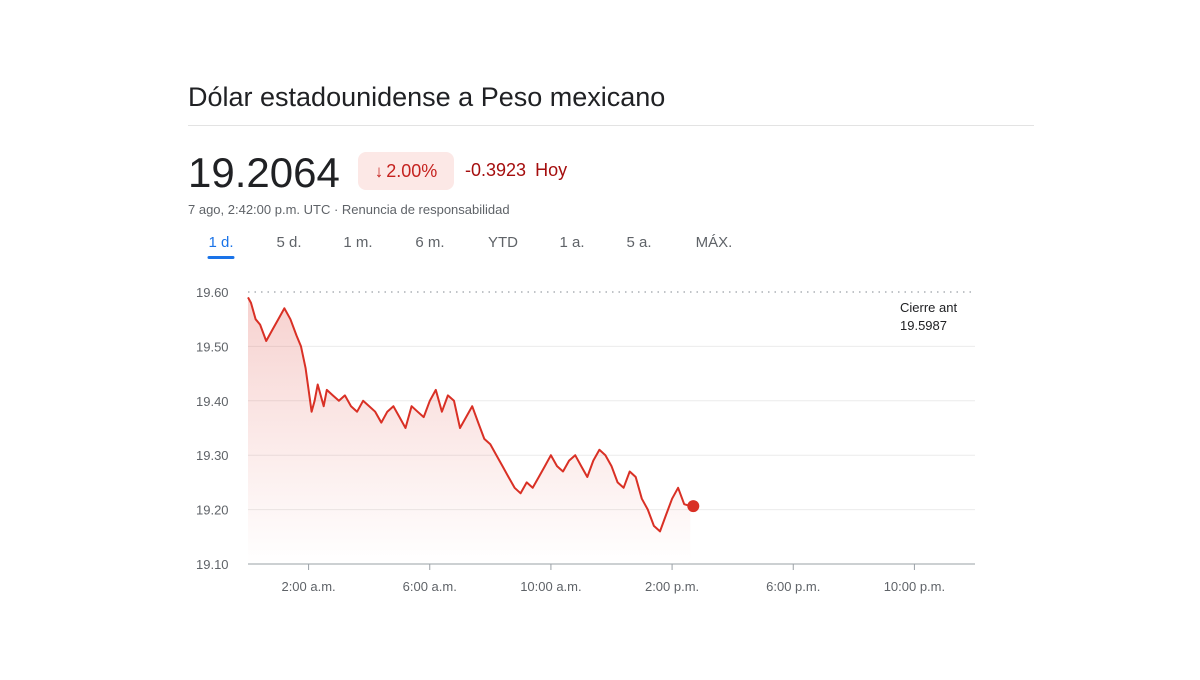  What do you see at coordinates (639, 242) in the screenshot?
I see `tab-5a: 5 a.` at bounding box center [639, 242].